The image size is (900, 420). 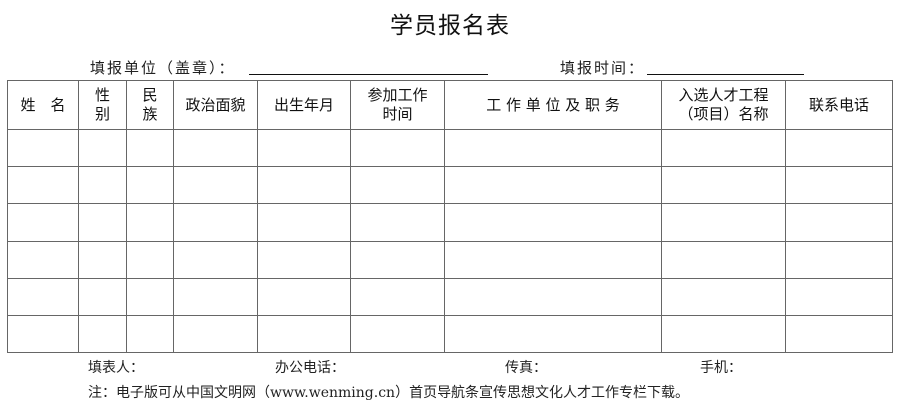 I want to click on column-header: 出生年月, so click(x=304, y=105).